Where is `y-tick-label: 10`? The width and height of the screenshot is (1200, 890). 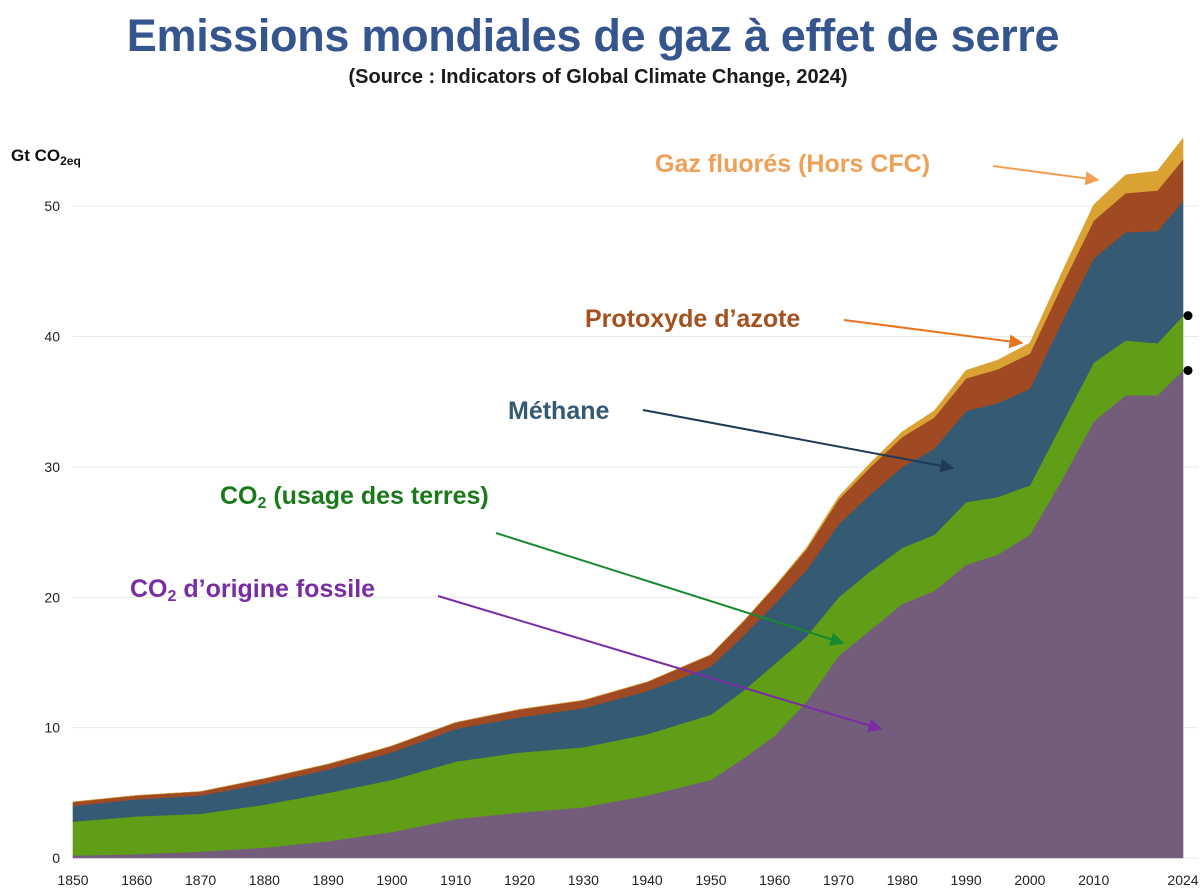 y-tick-label: 10 is located at coordinates (52, 728).